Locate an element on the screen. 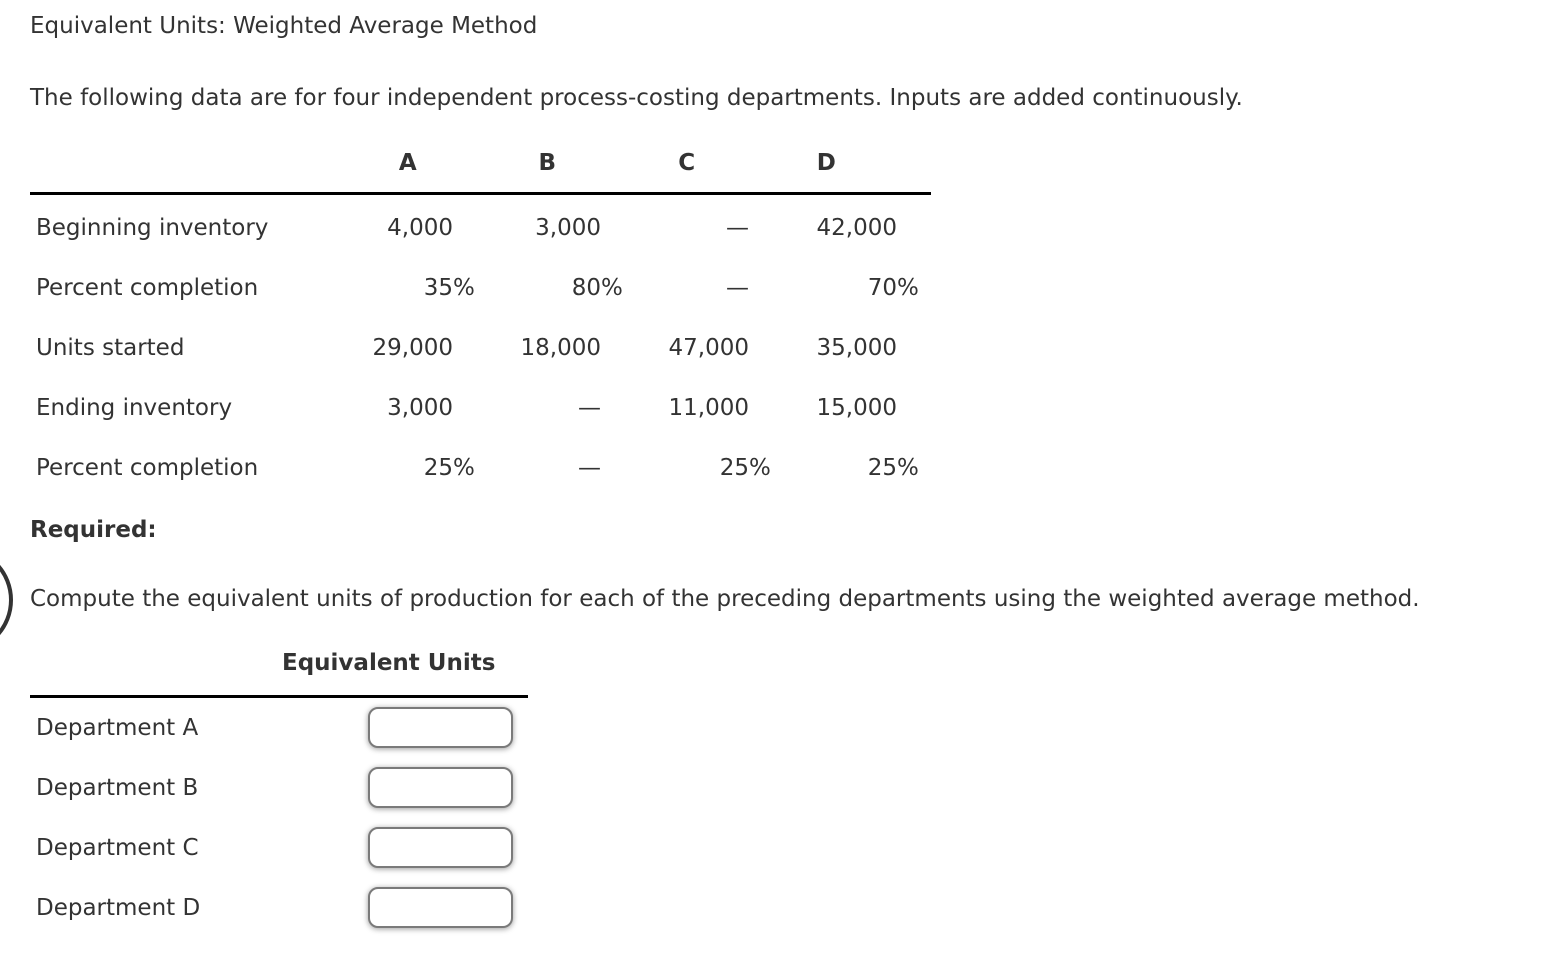 Image resolution: width=1556 pixels, height=966 pixels. table-cell: 70% is located at coordinates (847, 288).